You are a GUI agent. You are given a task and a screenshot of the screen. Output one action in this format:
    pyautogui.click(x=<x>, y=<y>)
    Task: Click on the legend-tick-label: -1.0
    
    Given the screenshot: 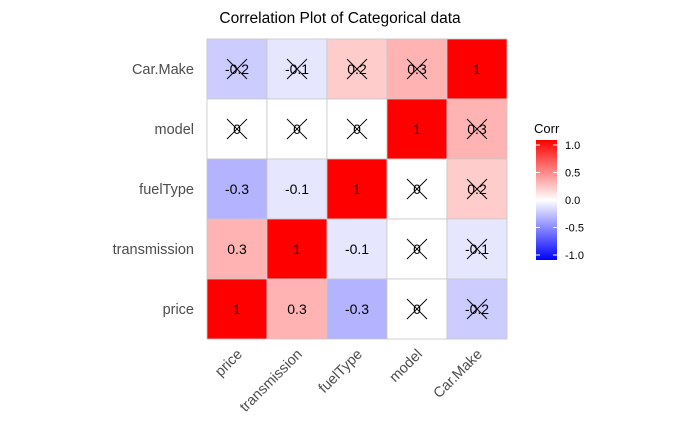 What is the action you would take?
    pyautogui.click(x=574, y=256)
    